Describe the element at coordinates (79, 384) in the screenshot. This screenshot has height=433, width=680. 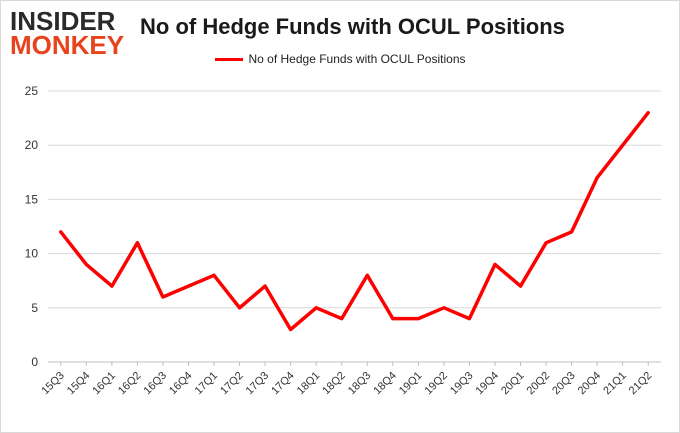
I see `x-tick-label: 15Q4` at that location.